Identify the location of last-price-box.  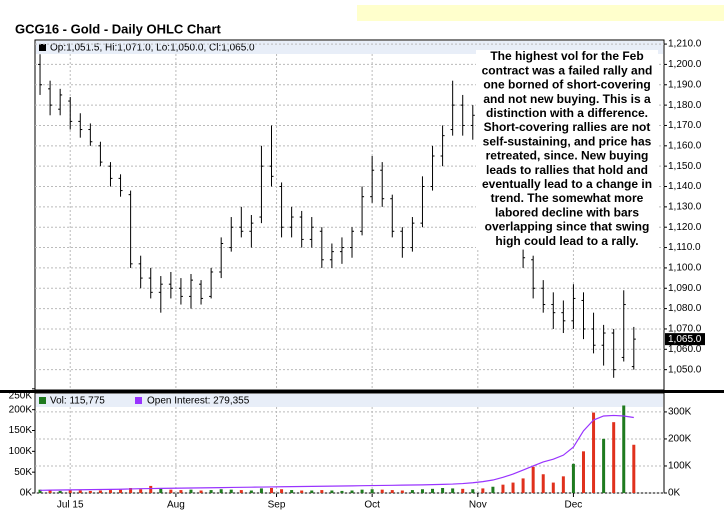
(685, 339).